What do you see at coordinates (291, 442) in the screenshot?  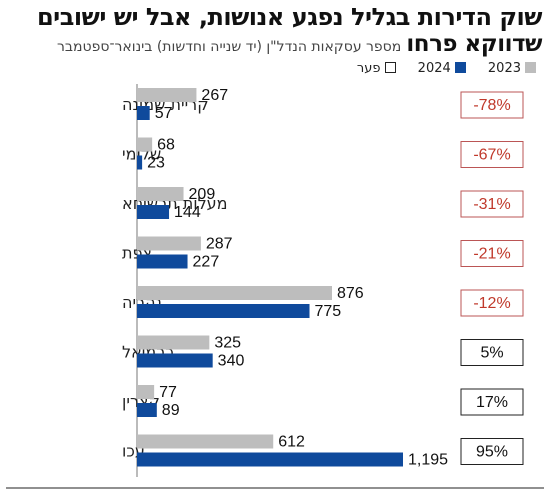 I see `value-label-2023: 612` at bounding box center [291, 442].